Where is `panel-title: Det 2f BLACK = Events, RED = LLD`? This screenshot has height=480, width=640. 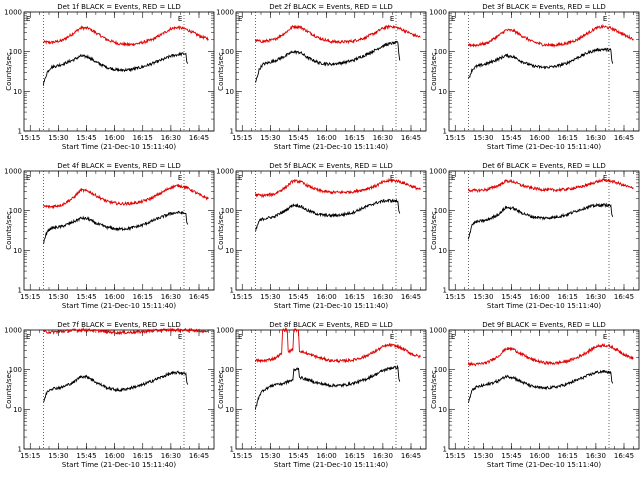 panel-title: Det 2f BLACK = Events, RED = LLD is located at coordinates (330, 7).